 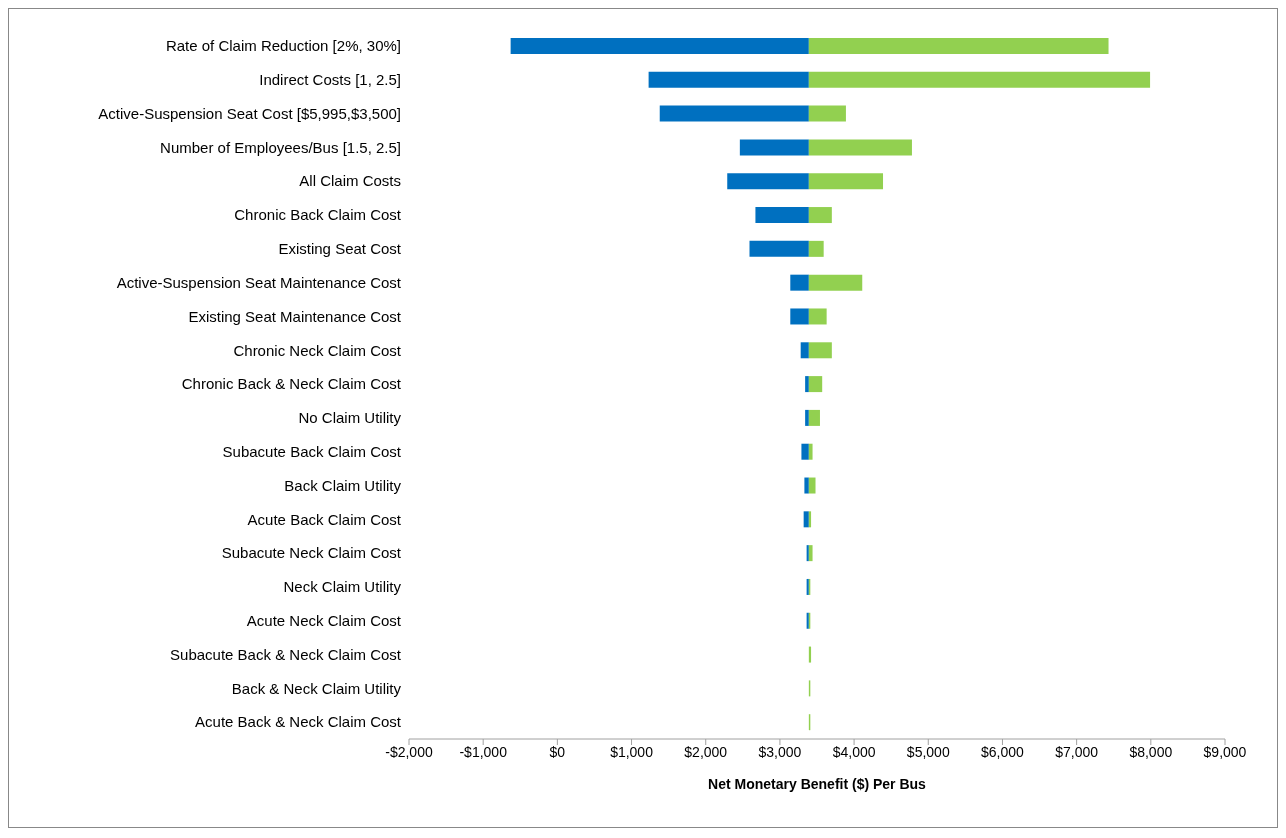 I want to click on y-tick-label: No Claim Utility, so click(x=350, y=418).